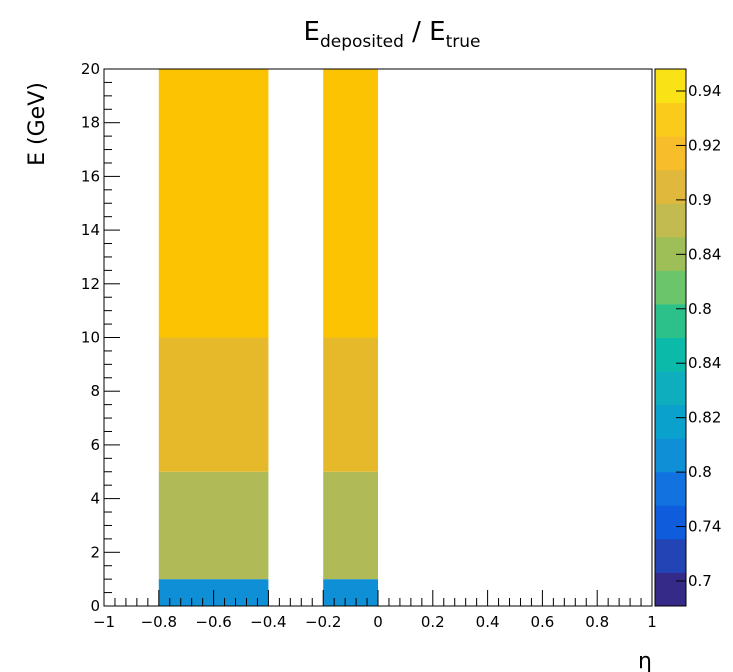 This screenshot has height=672, width=733. What do you see at coordinates (704, 145) in the screenshot?
I see `colorbar-tick-label: 0.92` at bounding box center [704, 145].